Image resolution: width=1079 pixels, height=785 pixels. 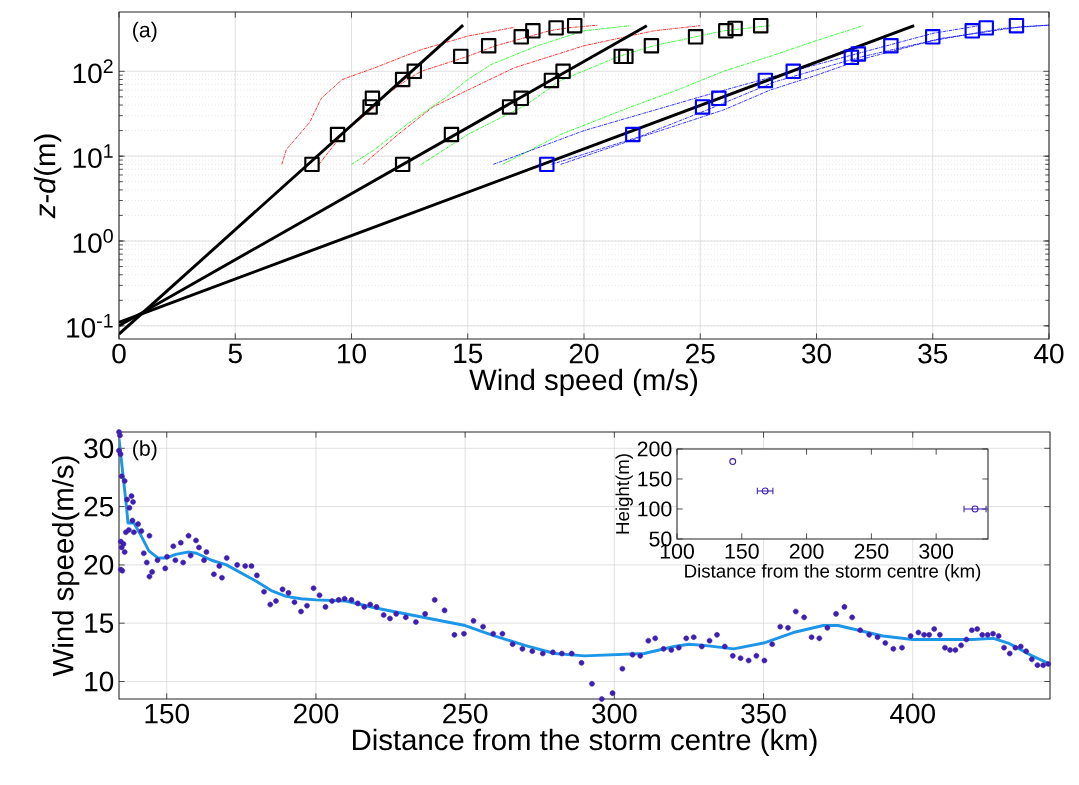 What do you see at coordinates (99, 681) in the screenshot?
I see `y-tick-label: 10` at bounding box center [99, 681].